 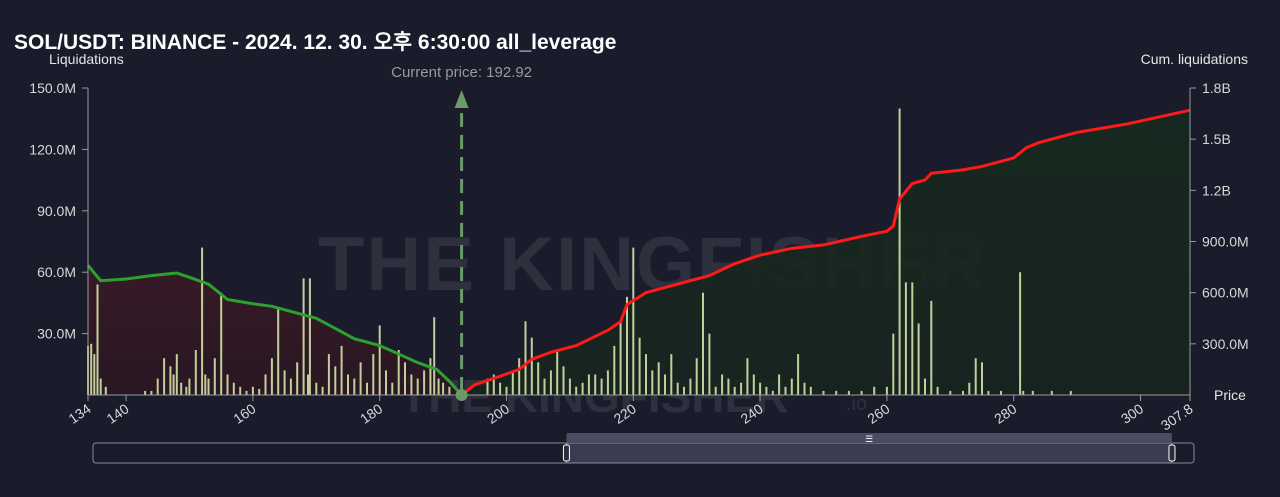 What do you see at coordinates (1216, 88) in the screenshot?
I see `y-right-tick-label: 1.8B` at bounding box center [1216, 88].